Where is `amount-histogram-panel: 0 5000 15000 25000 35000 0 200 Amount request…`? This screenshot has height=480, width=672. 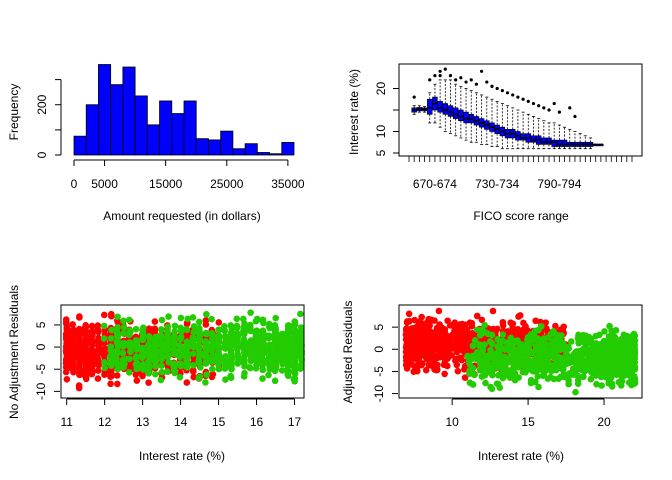 amount-histogram-panel: 0 5000 15000 25000 35000 0 200 Amount request… is located at coordinates (156, 143).